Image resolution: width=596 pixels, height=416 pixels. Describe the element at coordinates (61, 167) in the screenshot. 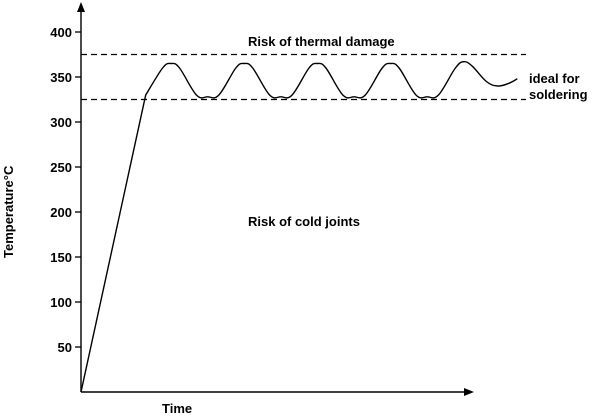

I see `y-tick-label-250: 250` at that location.